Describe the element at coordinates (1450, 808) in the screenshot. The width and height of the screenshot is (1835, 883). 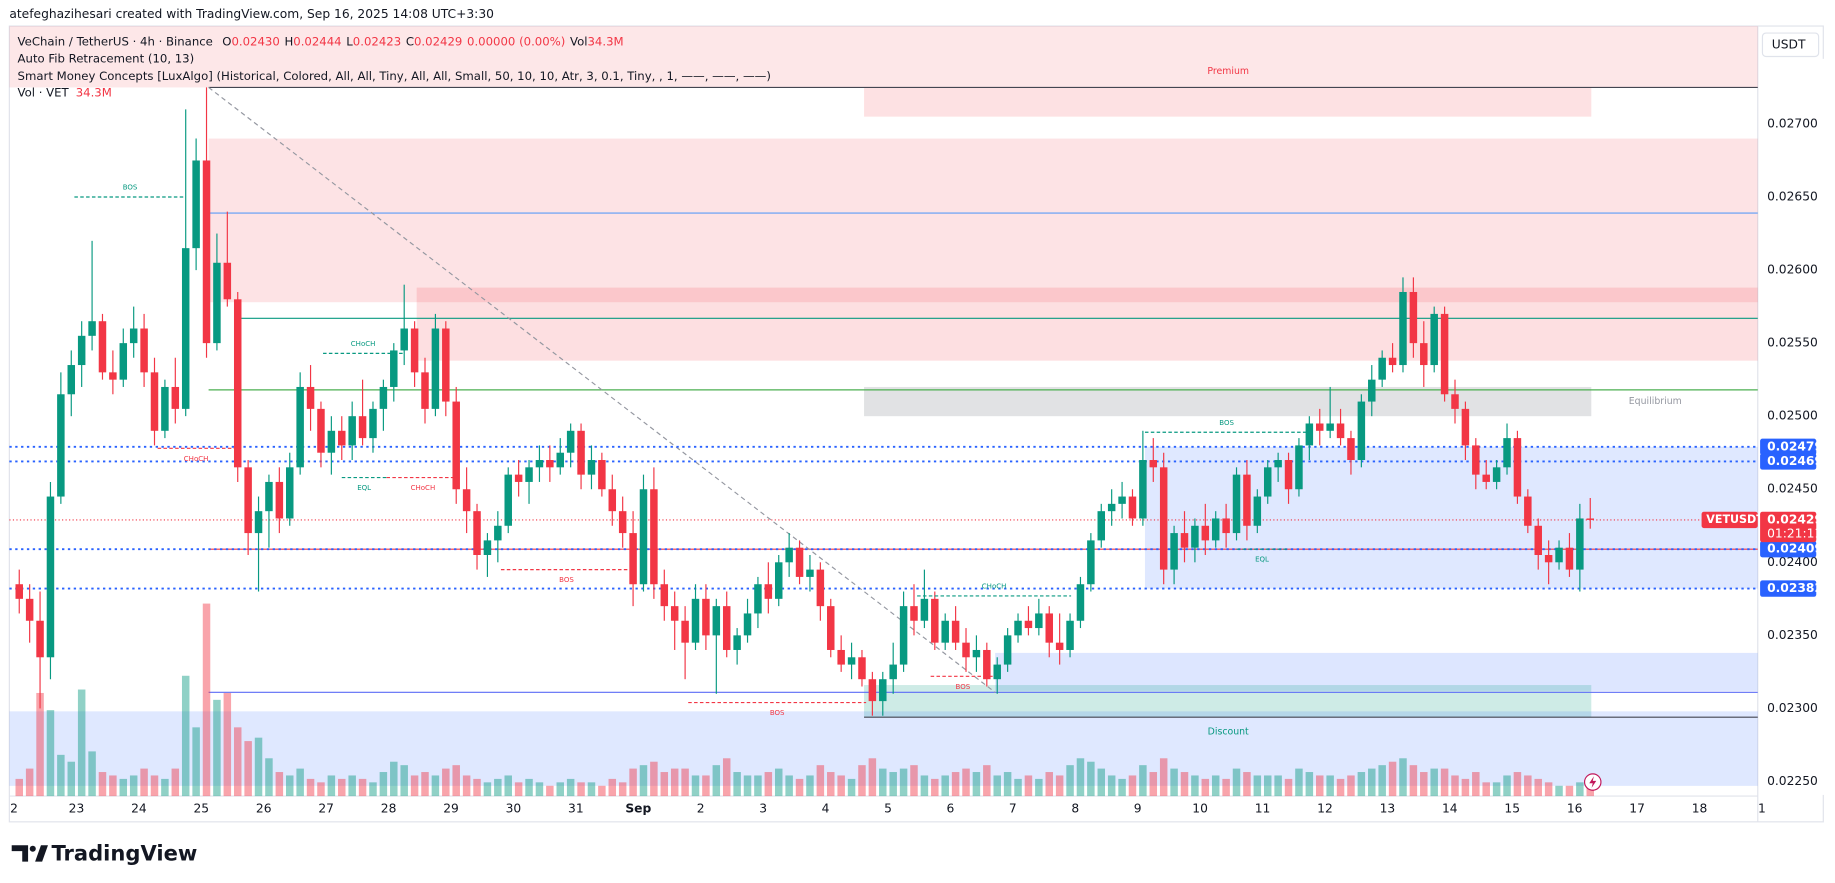
I see `x-tick-label: 14` at that location.